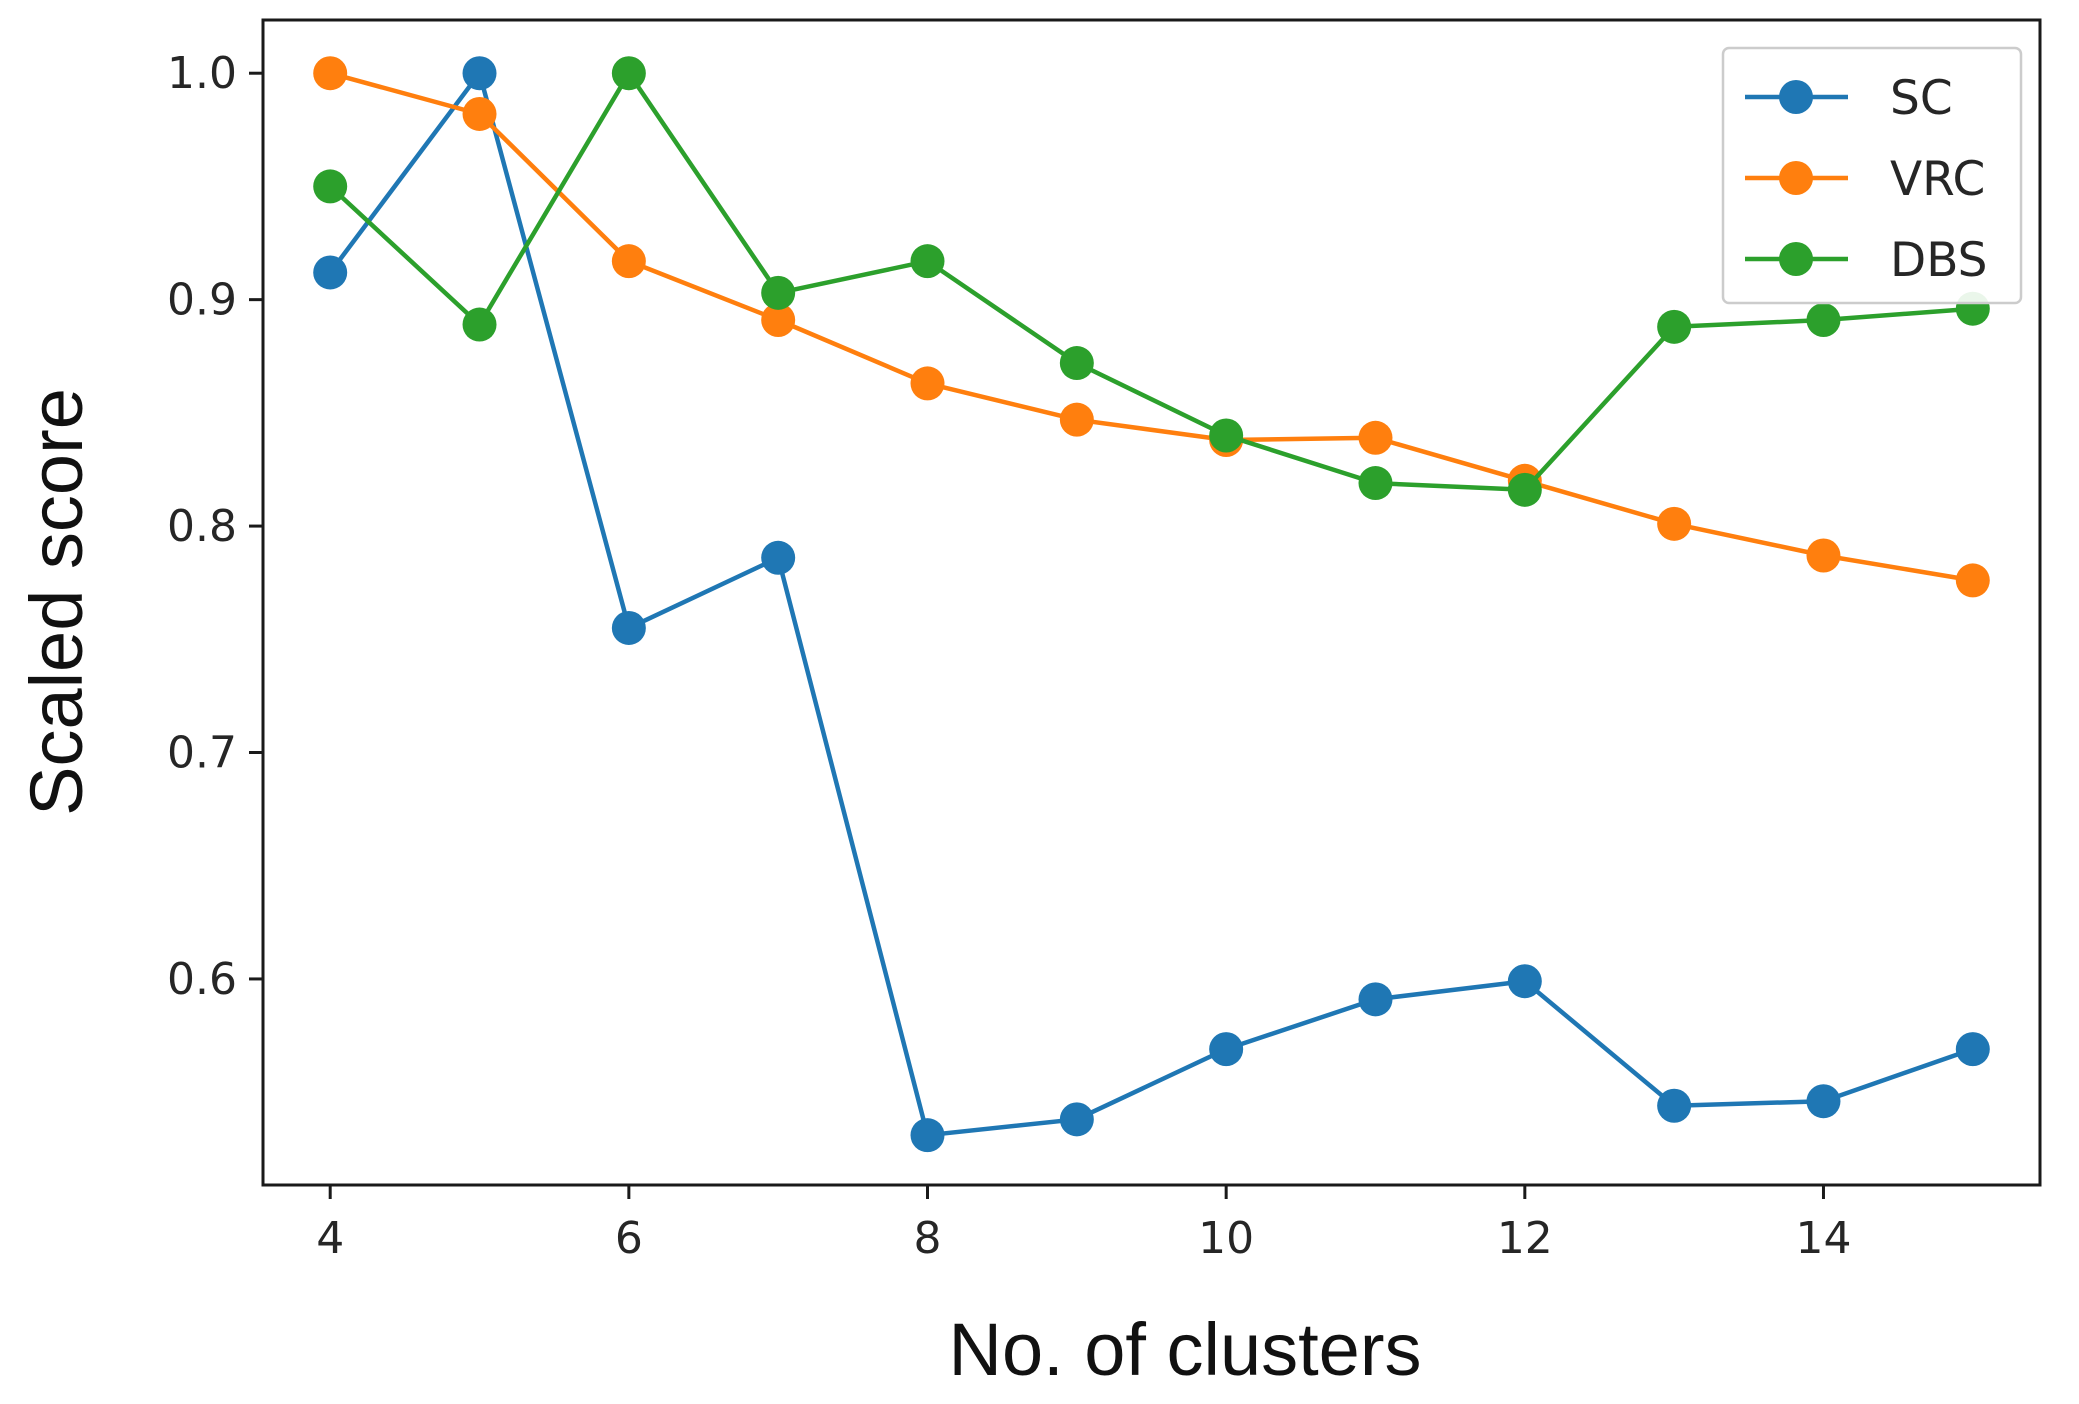  Describe the element at coordinates (1937, 179) in the screenshot. I see `legend-label-vrc: VRC` at that location.